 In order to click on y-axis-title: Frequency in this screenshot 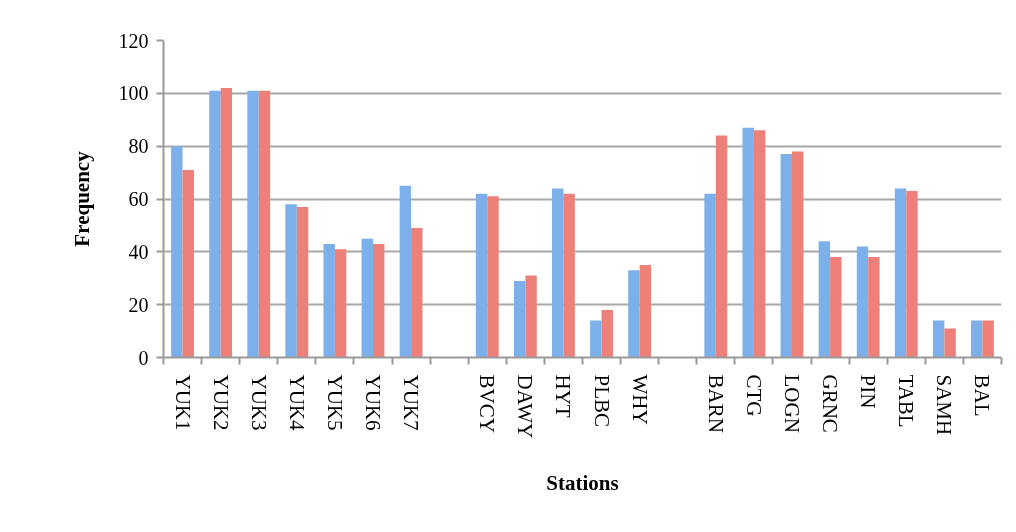, I will do `click(81, 198)`.